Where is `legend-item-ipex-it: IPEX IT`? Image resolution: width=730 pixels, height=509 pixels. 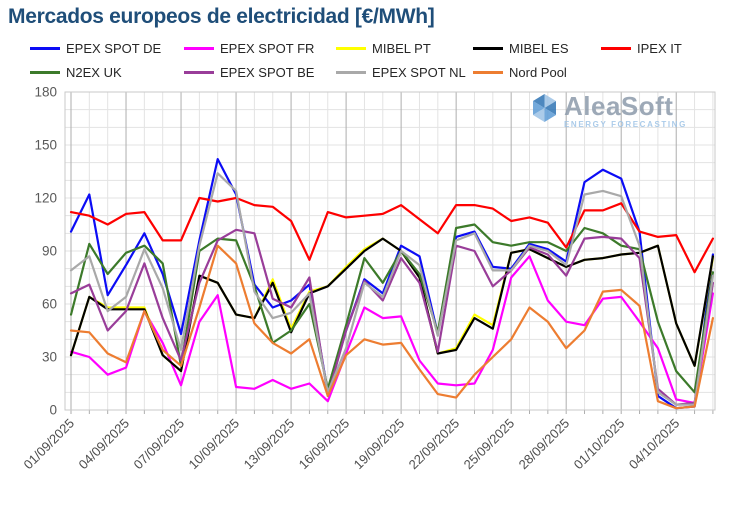
legend-item-ipex-it: IPEX IT is located at coordinates (641, 48).